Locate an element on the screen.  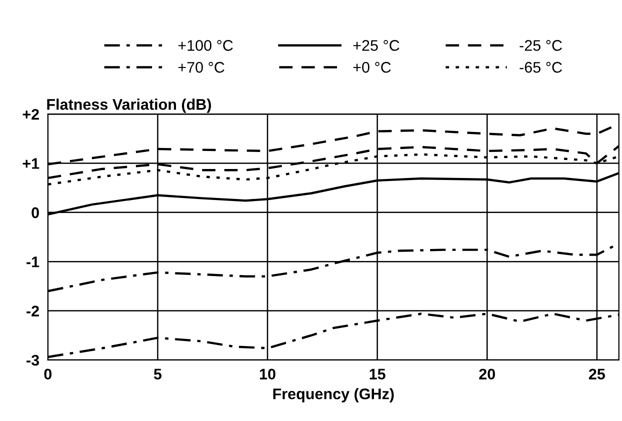
y-tick-label: +1 is located at coordinates (31, 163).